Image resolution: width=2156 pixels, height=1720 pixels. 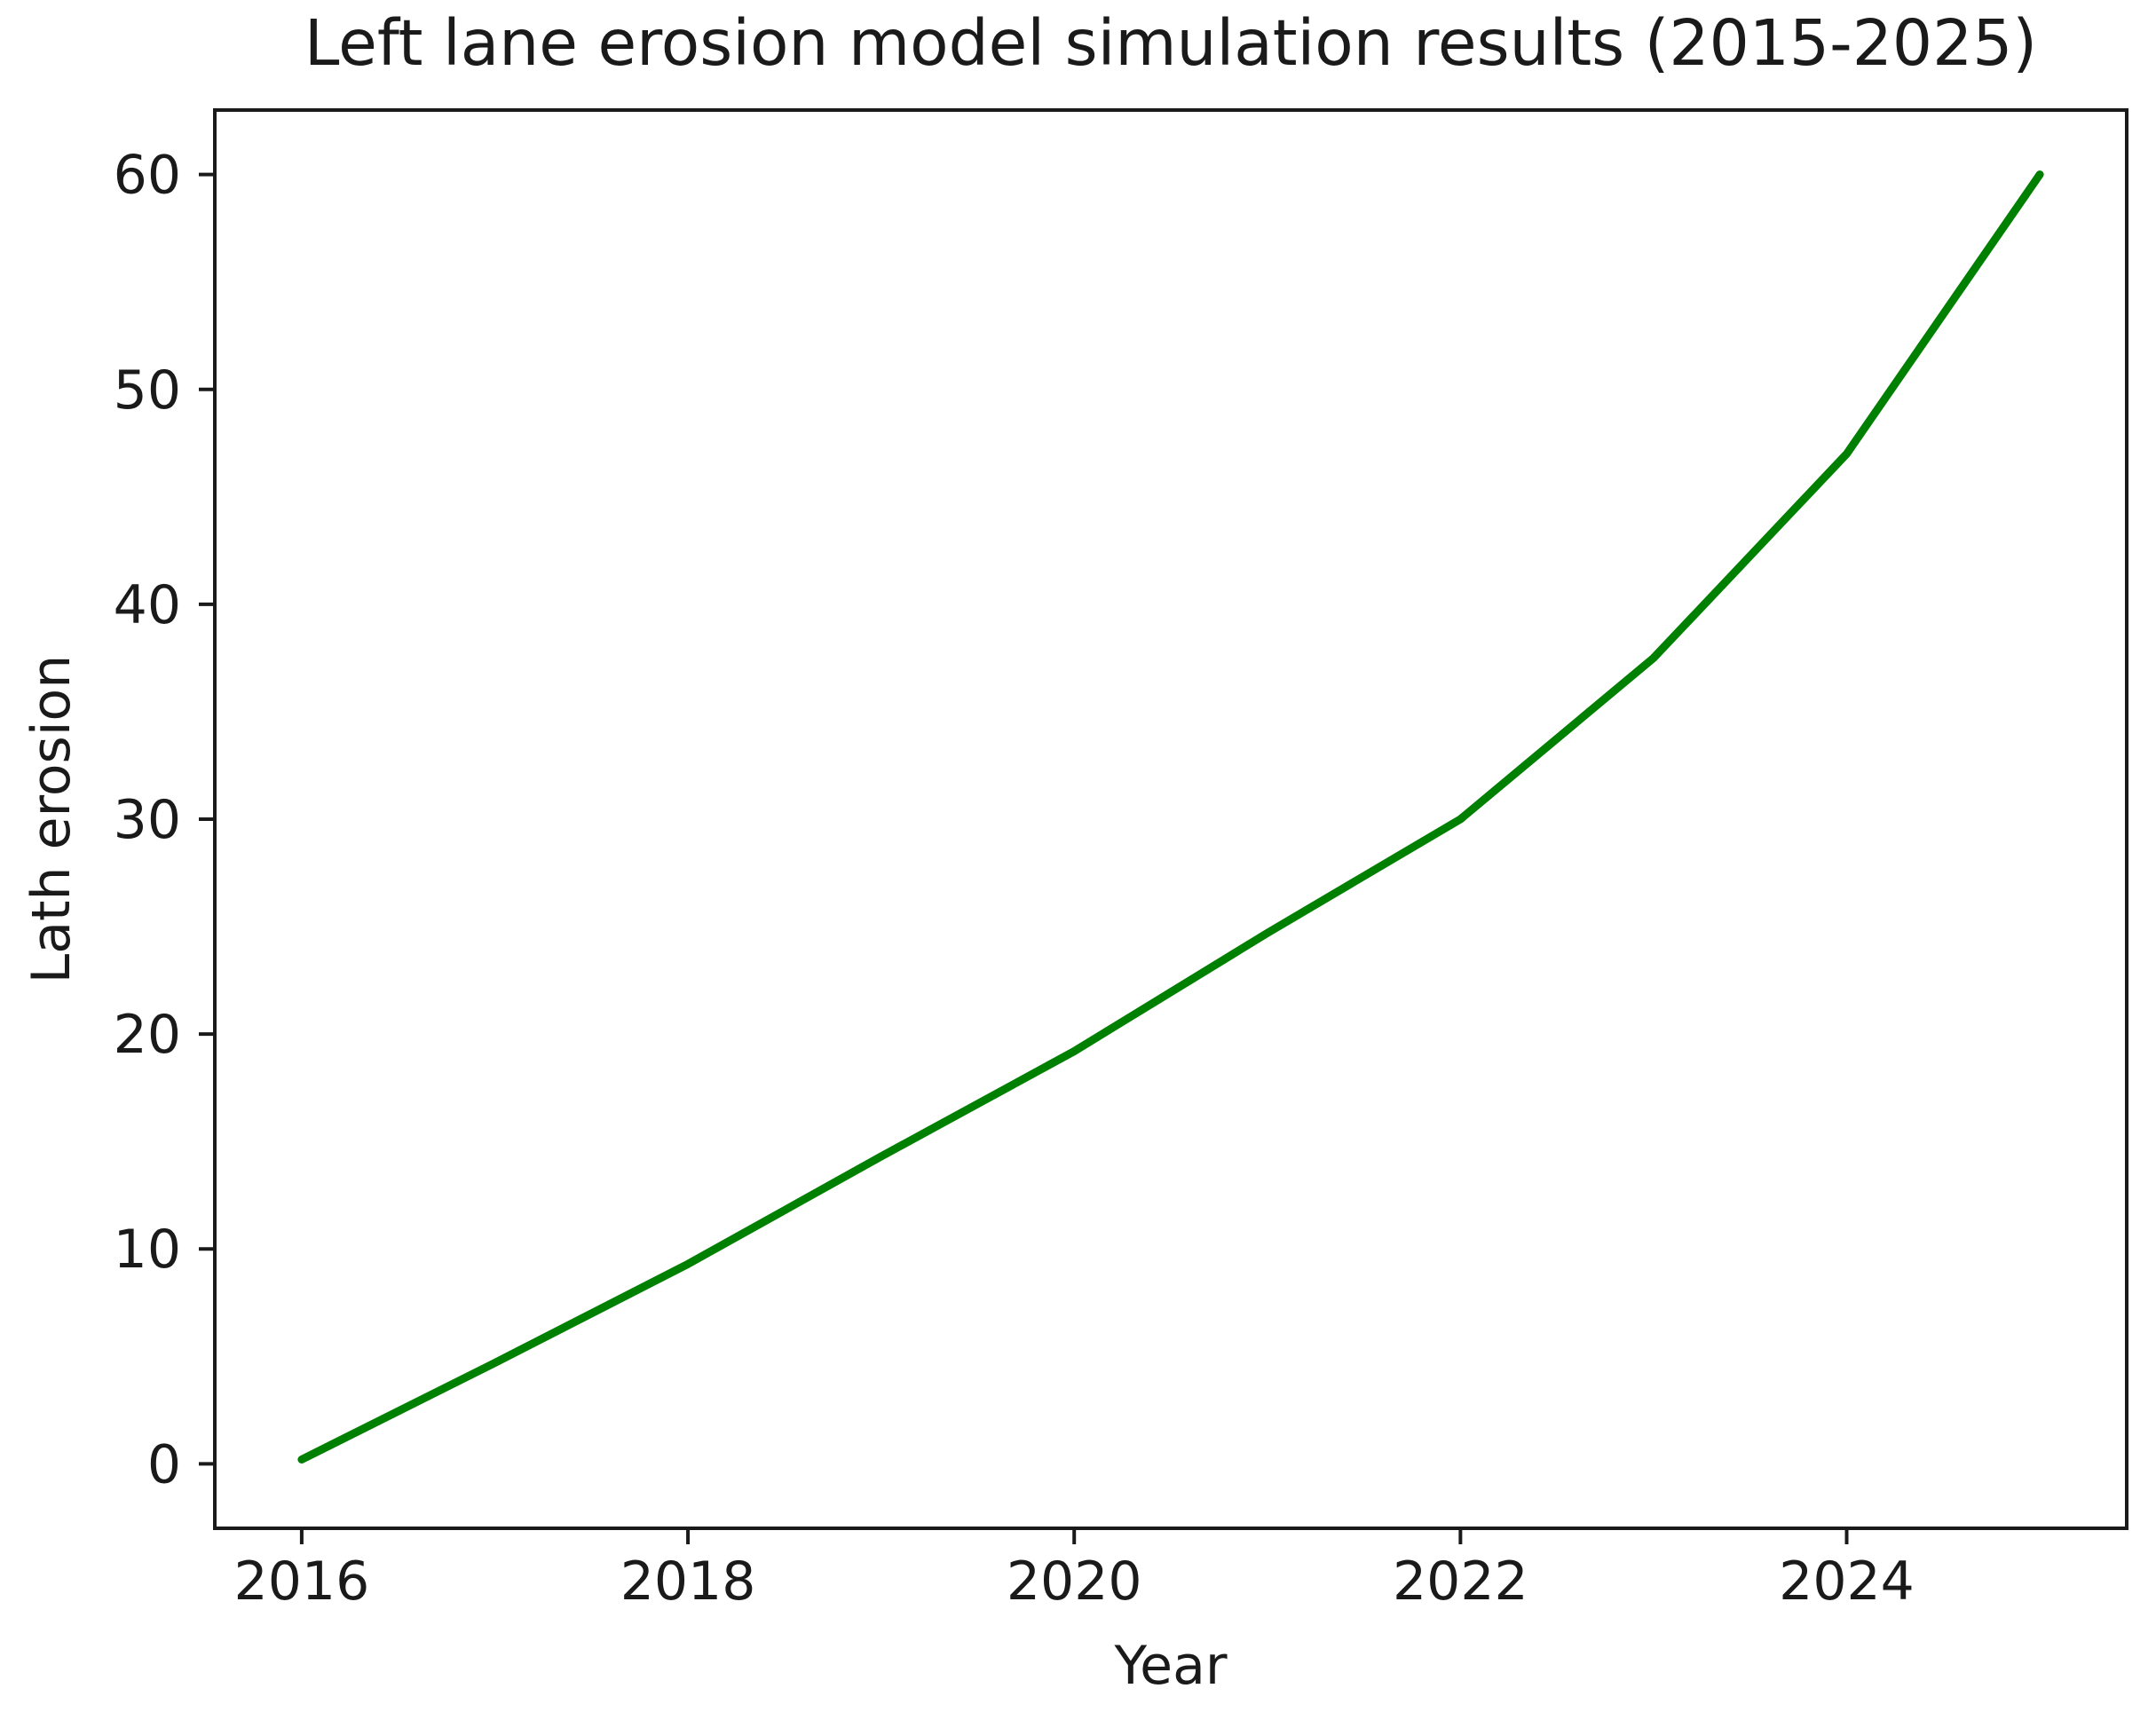 I want to click on y-tick-label: 40, so click(x=147, y=605).